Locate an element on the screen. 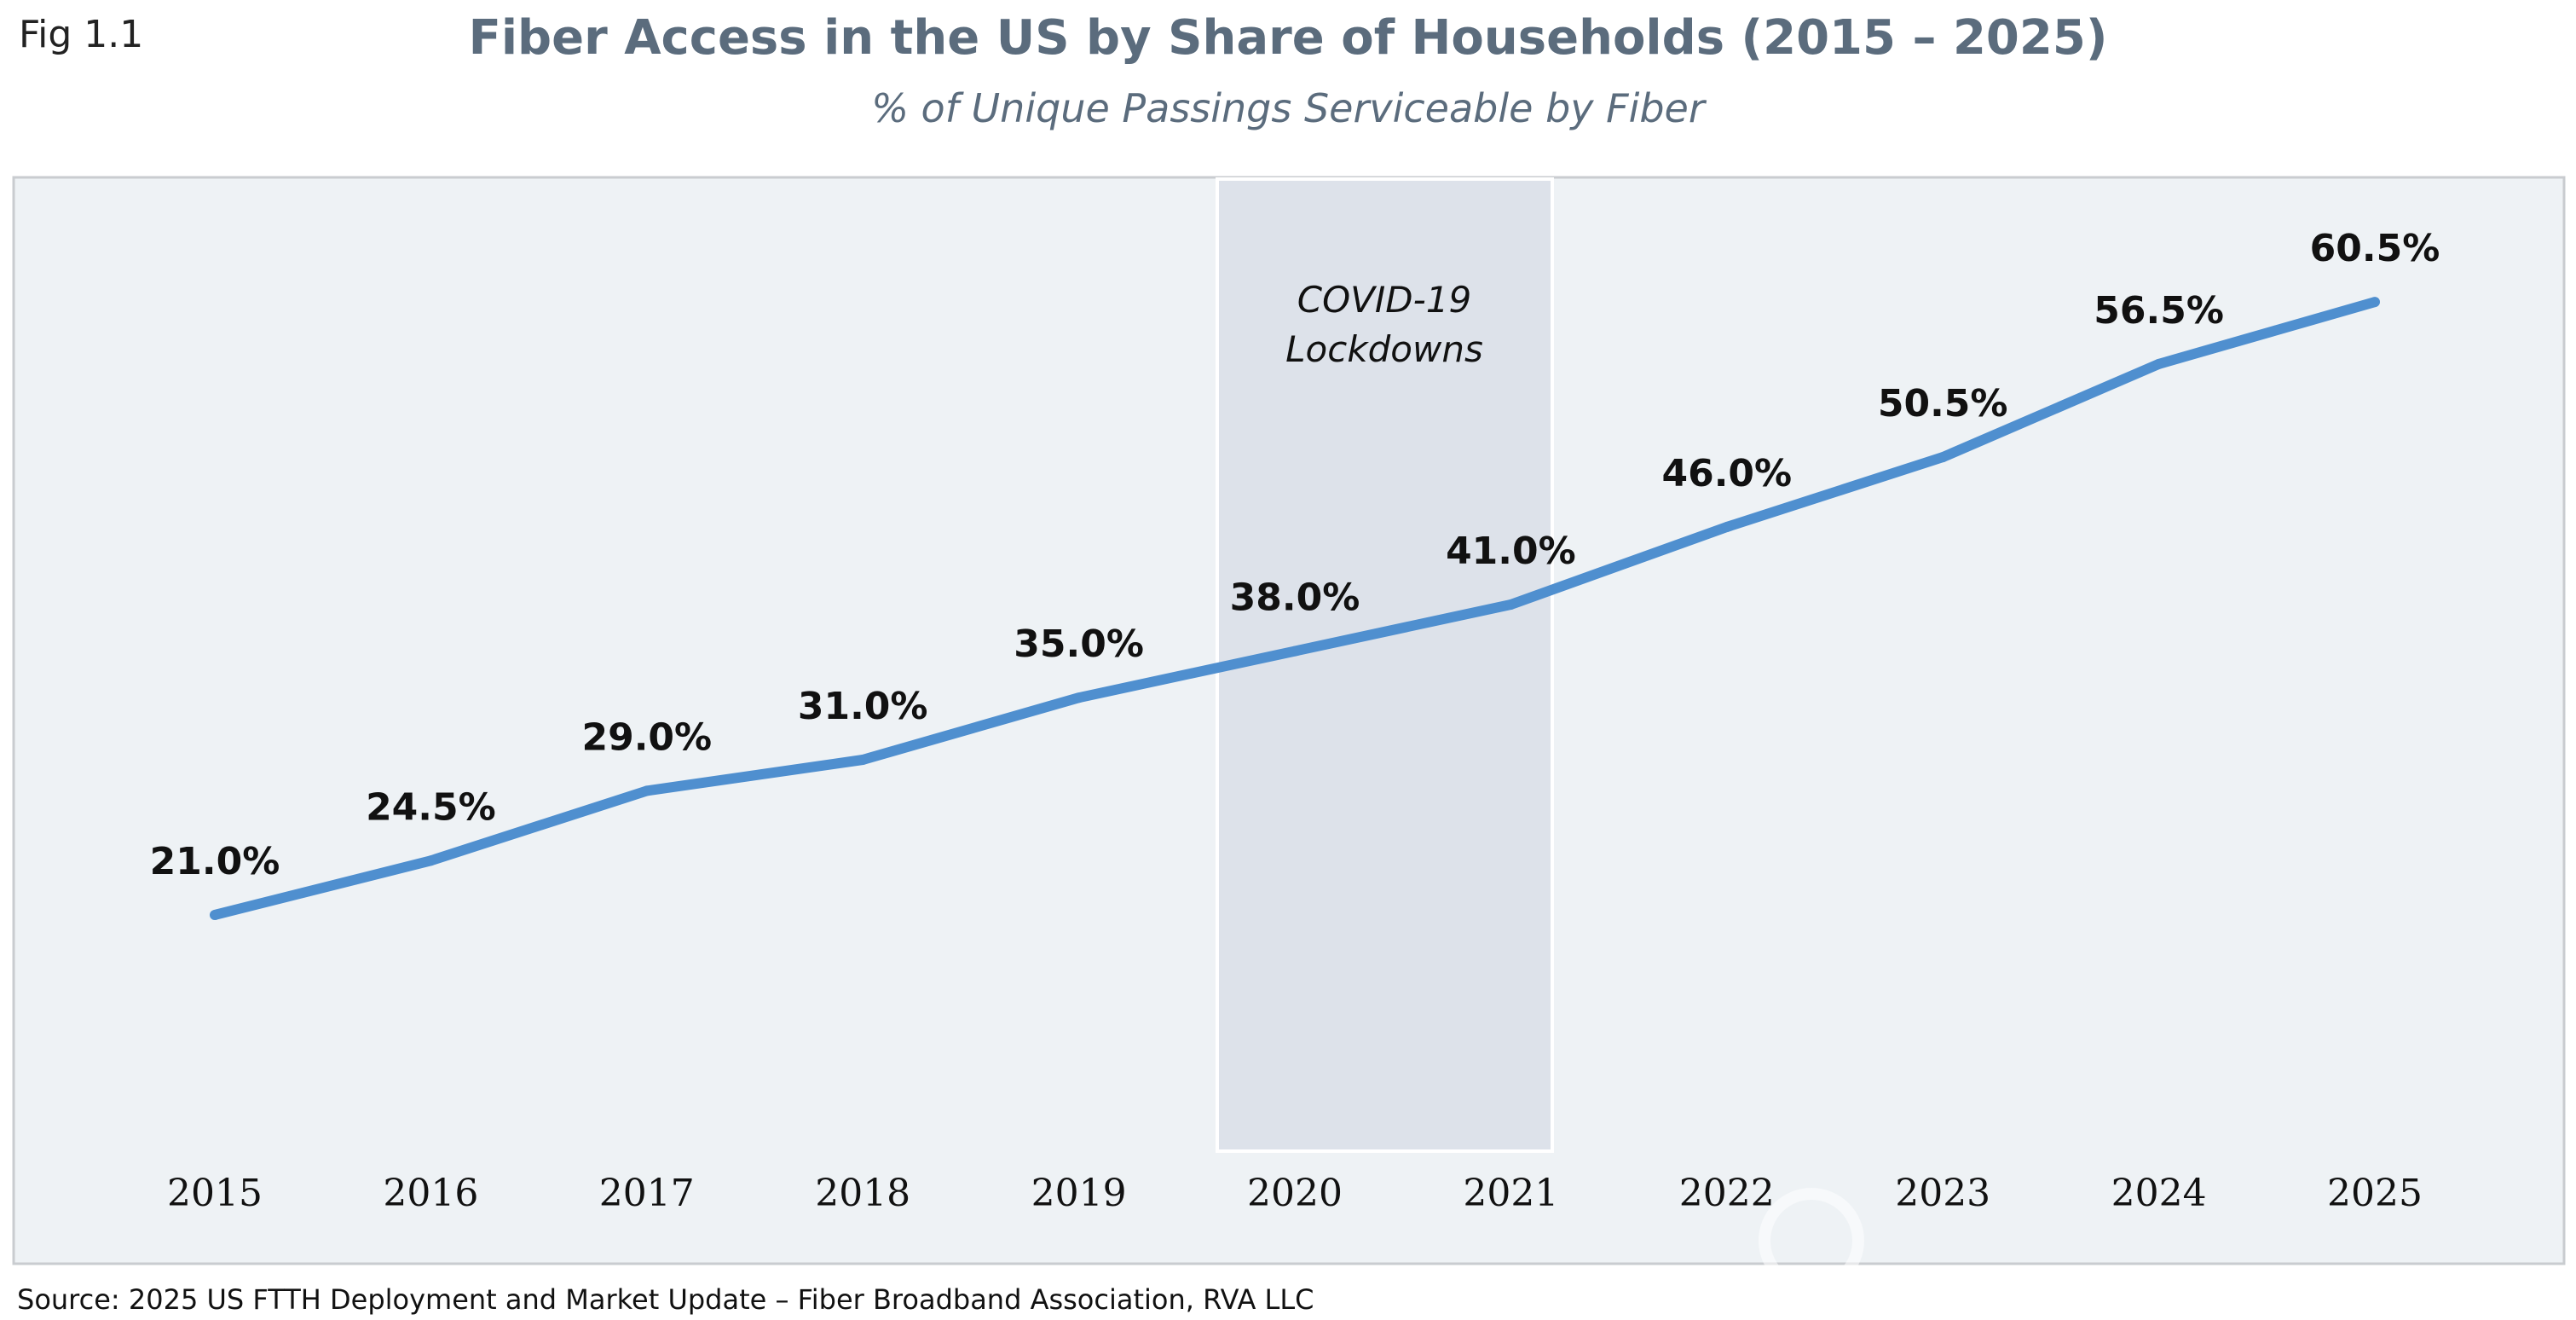  x-tick-2015: 2015 is located at coordinates (215, 1193).